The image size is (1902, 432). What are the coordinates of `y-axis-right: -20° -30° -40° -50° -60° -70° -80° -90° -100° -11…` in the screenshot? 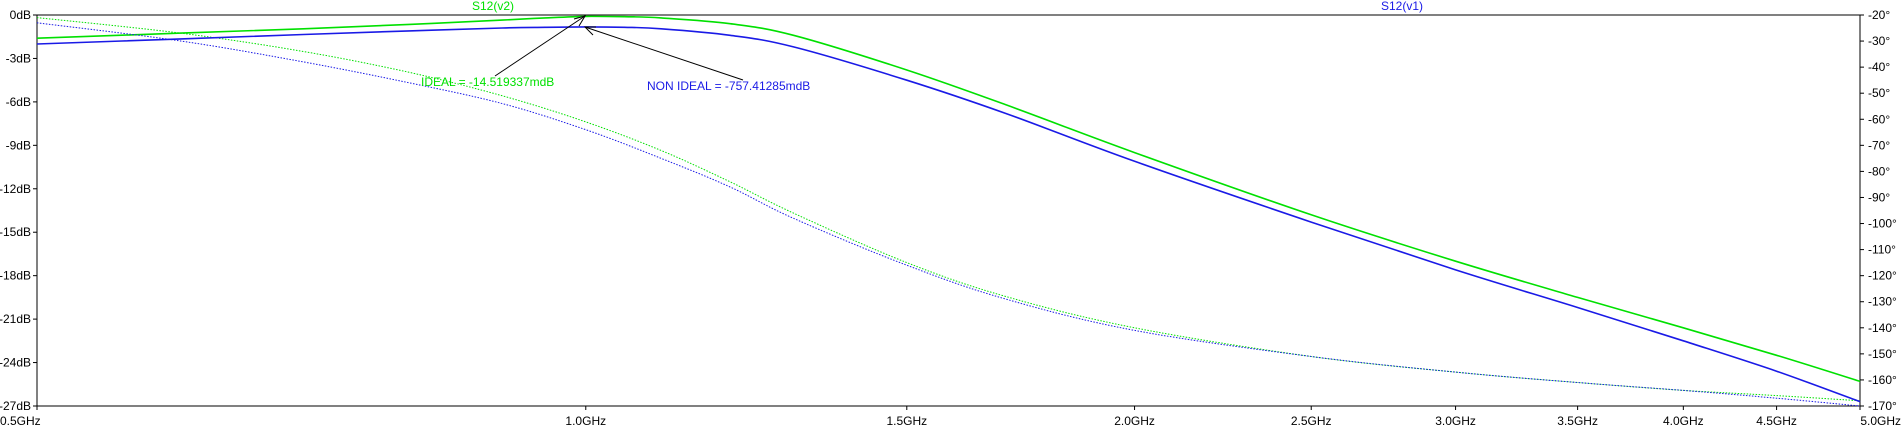 It's located at (1878, 210).